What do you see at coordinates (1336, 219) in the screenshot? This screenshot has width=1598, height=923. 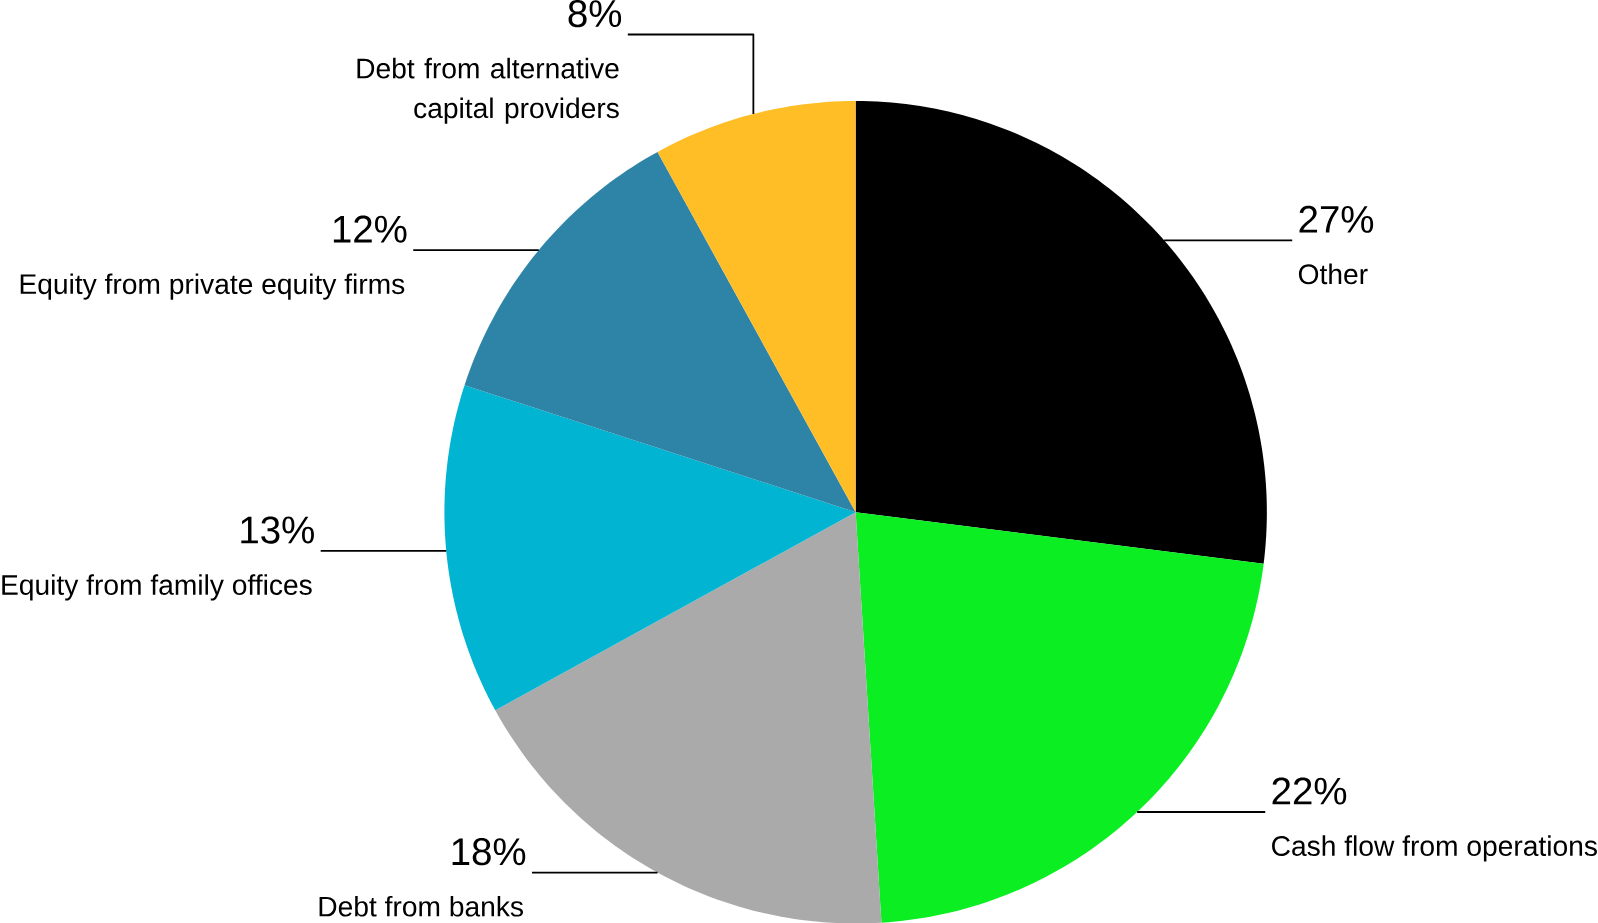 I see `data-label: 27%` at bounding box center [1336, 219].